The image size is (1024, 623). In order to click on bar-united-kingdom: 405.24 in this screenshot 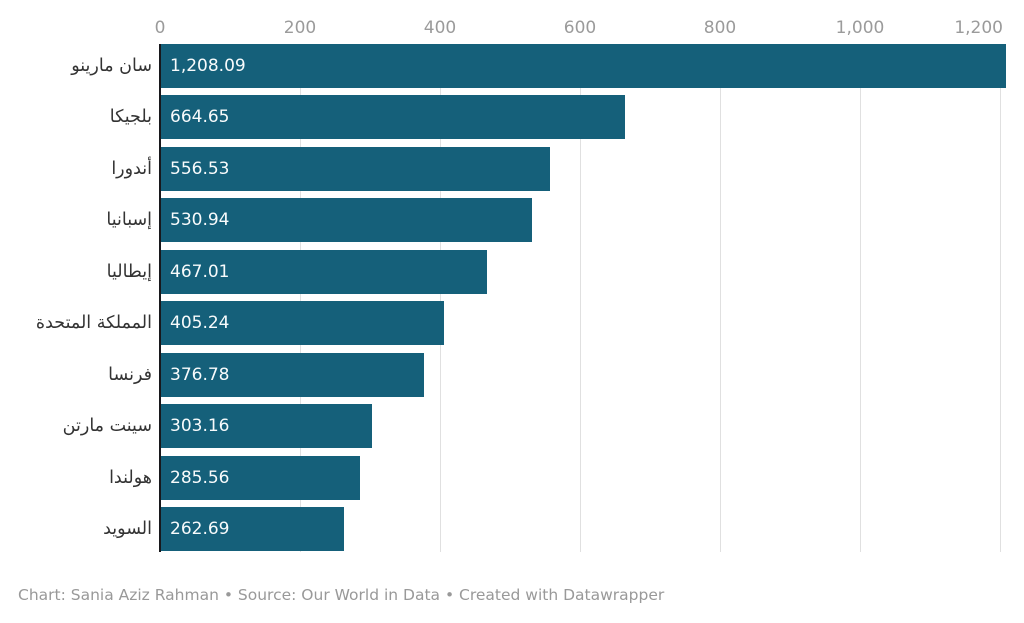, I will do `click(302, 323)`.